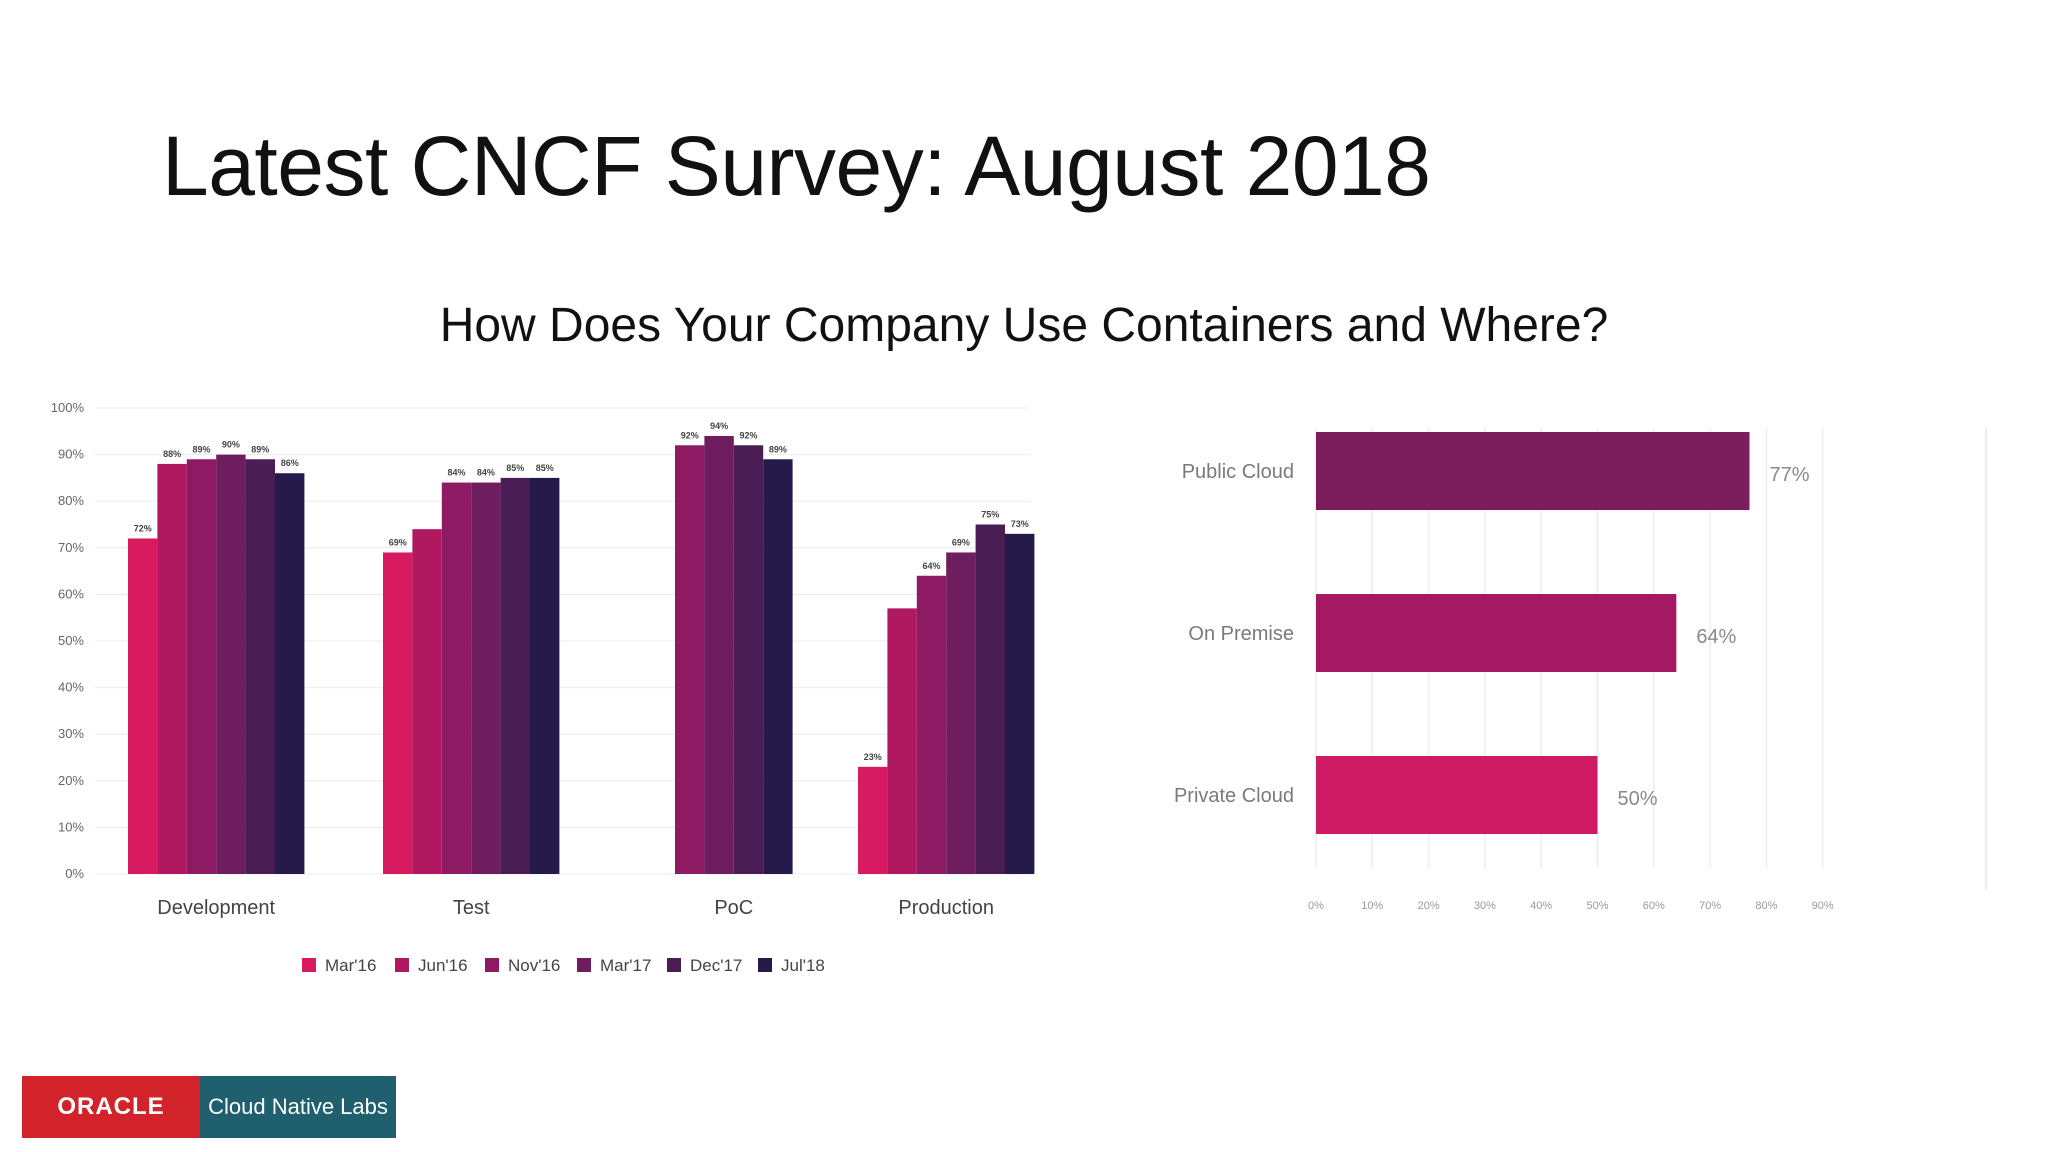 The width and height of the screenshot is (2048, 1152). I want to click on x-tick-label: 0%, so click(1316, 906).